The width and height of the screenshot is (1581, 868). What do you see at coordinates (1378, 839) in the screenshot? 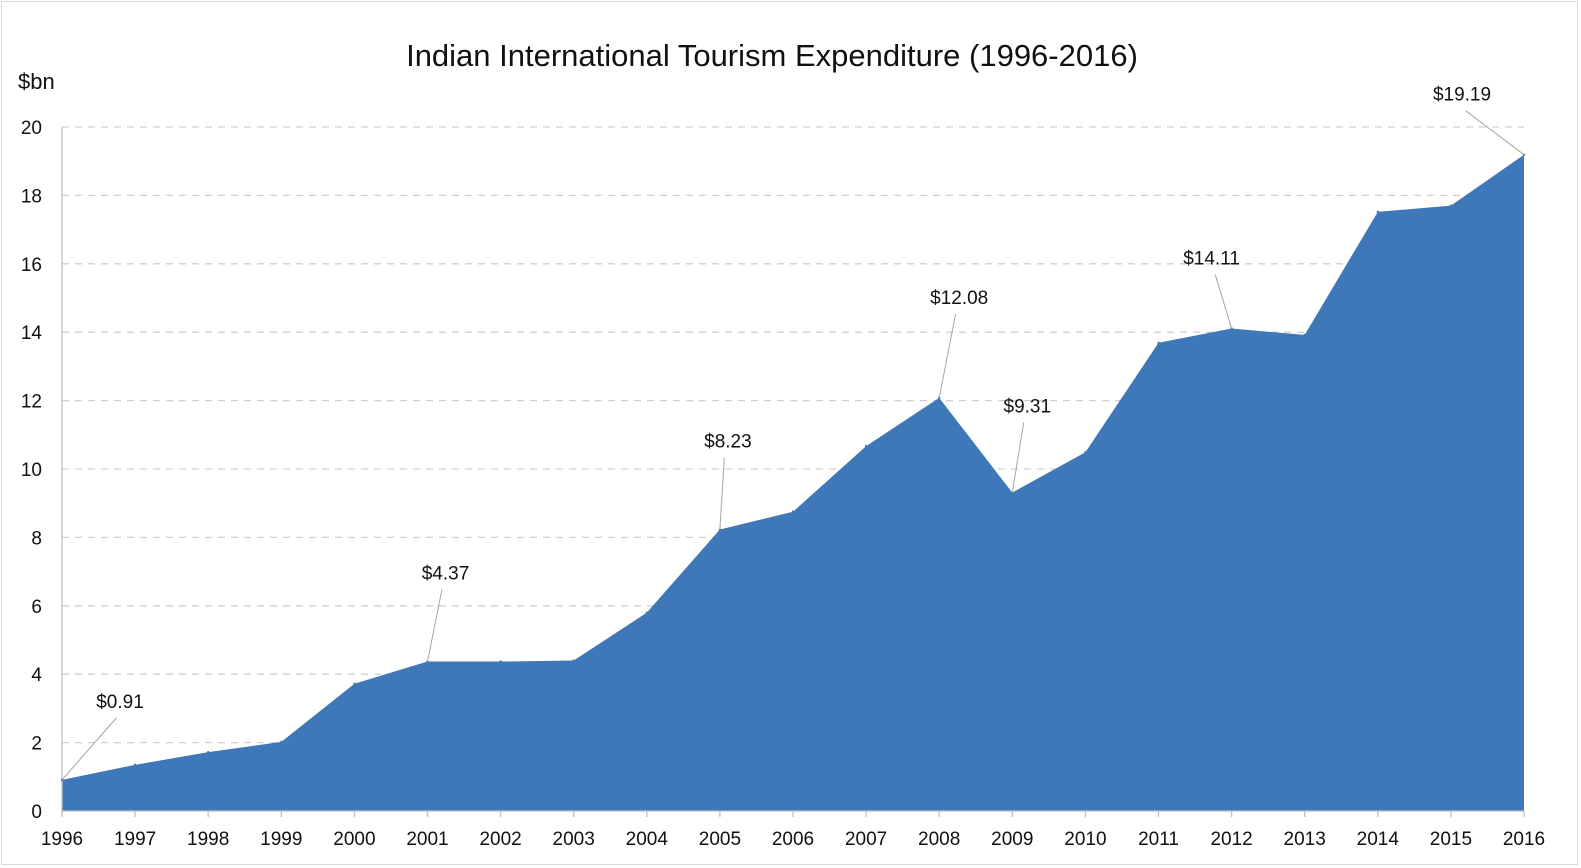
I see `x-tick-label: 2014` at bounding box center [1378, 839].